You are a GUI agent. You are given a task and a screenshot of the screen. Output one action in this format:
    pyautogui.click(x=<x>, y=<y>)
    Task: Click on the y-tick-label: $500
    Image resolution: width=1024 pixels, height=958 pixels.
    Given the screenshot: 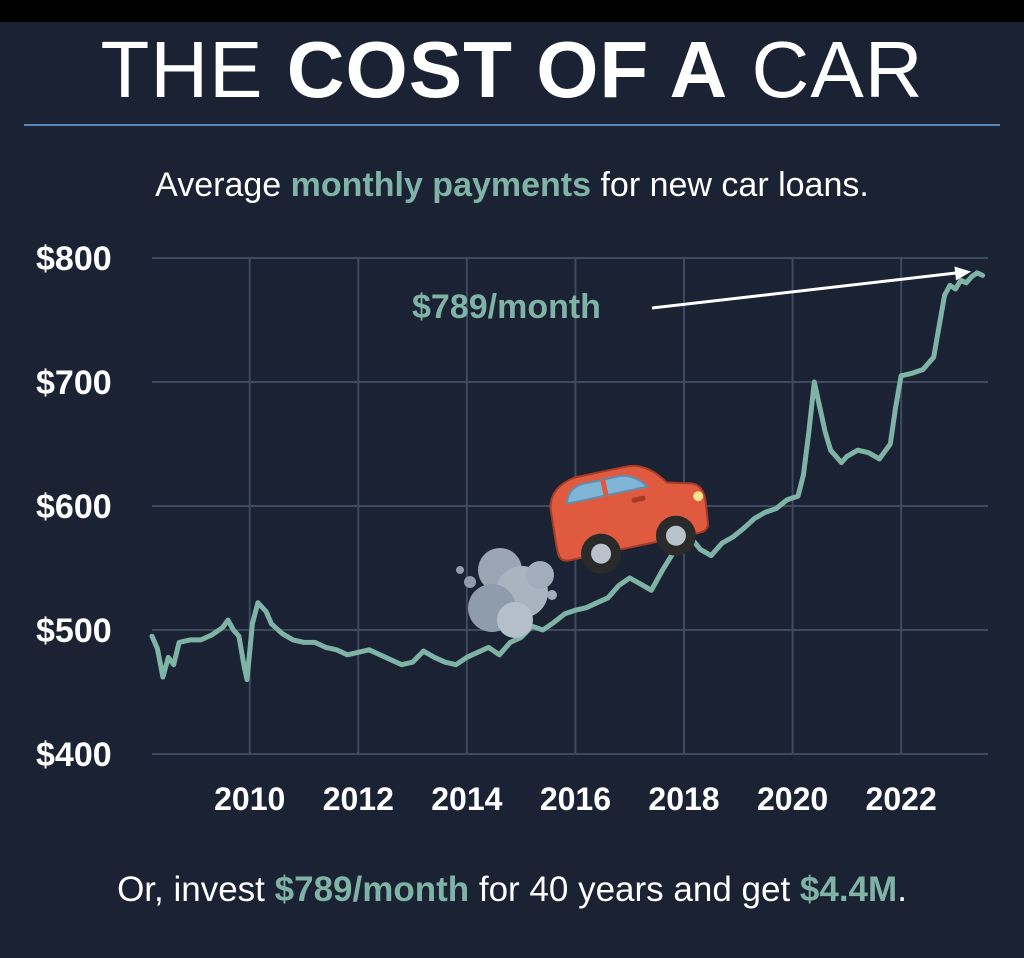 What is the action you would take?
    pyautogui.click(x=74, y=631)
    